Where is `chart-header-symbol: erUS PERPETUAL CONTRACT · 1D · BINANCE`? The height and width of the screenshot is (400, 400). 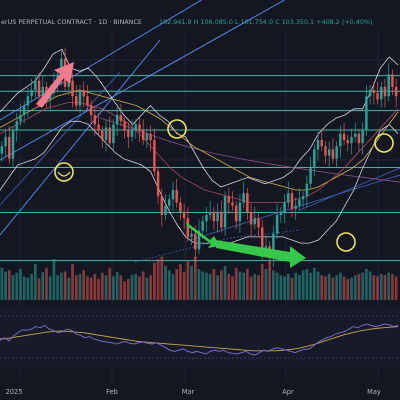 chart-header-symbol: erUS PERPETUAL CONTRACT · 1D · BINANCE is located at coordinates (71, 22).